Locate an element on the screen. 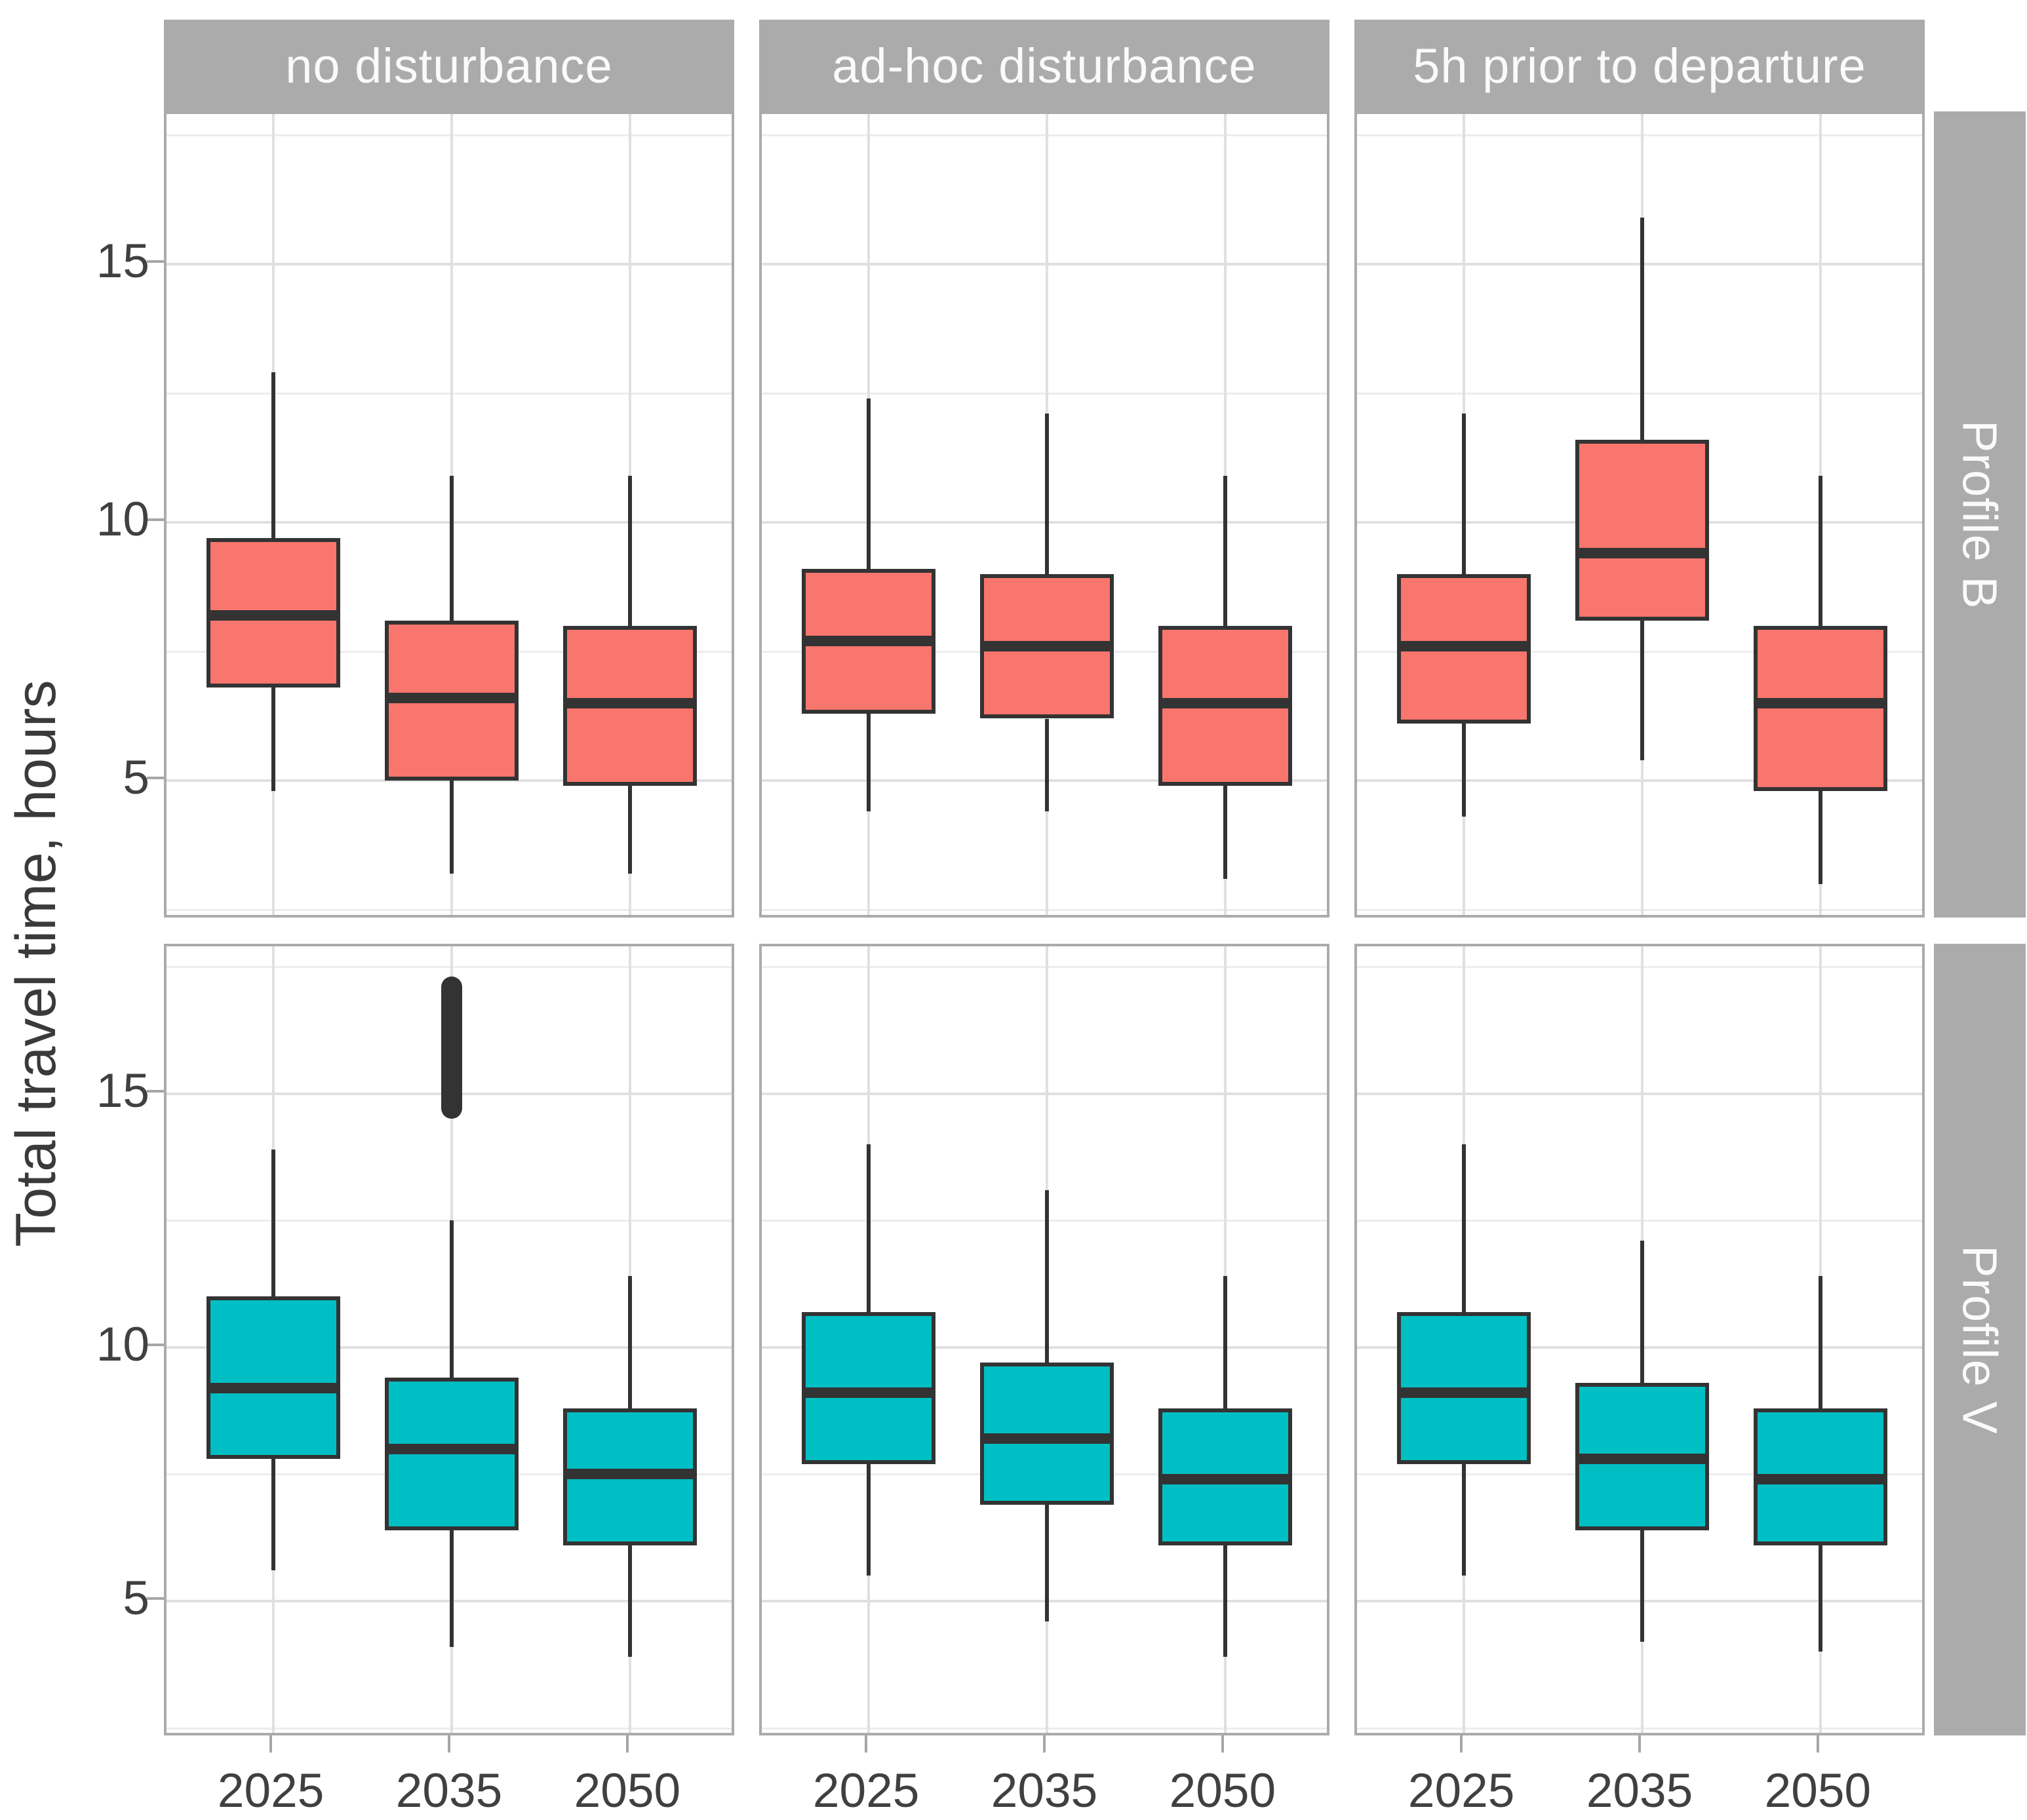  facet-row-strip: Profile B is located at coordinates (1980, 514).